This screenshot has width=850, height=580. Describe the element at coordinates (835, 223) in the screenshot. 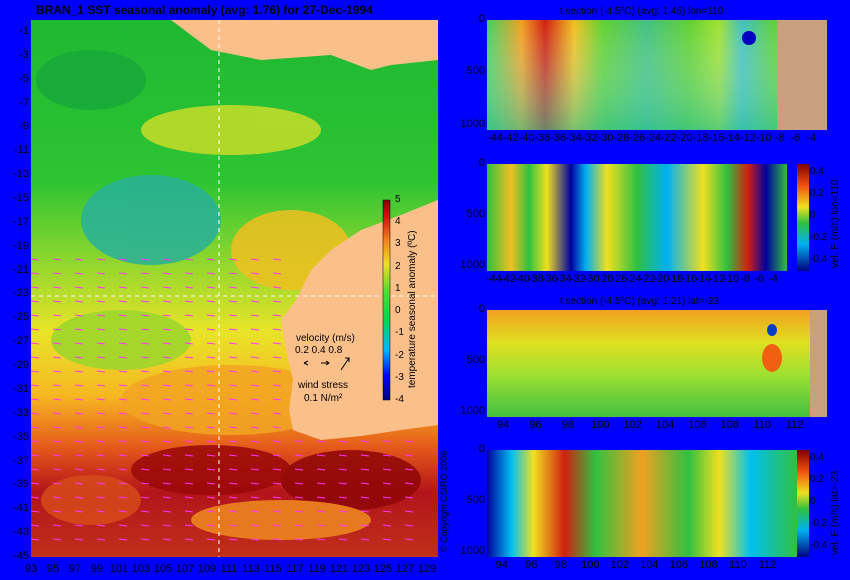

I see `panel2-colorbar-label: vel. E (m/s) lon=110` at that location.